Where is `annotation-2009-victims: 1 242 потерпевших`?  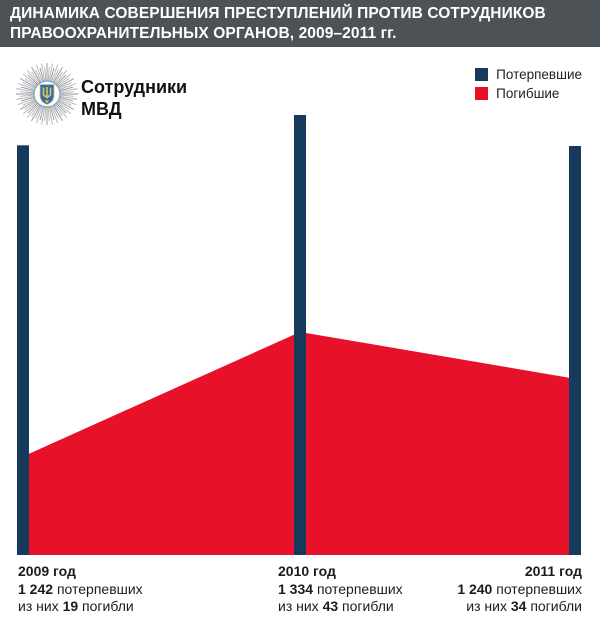
annotation-2009-victims: 1 242 потерпевших is located at coordinates (80, 588).